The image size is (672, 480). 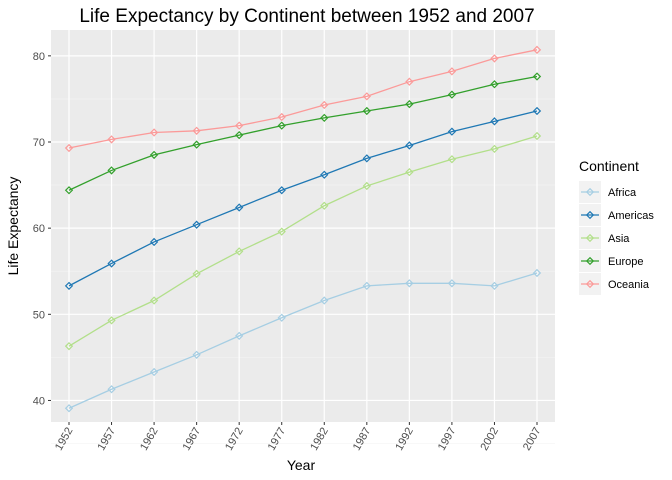 What do you see at coordinates (609, 166) in the screenshot?
I see `legend-title: Continent` at bounding box center [609, 166].